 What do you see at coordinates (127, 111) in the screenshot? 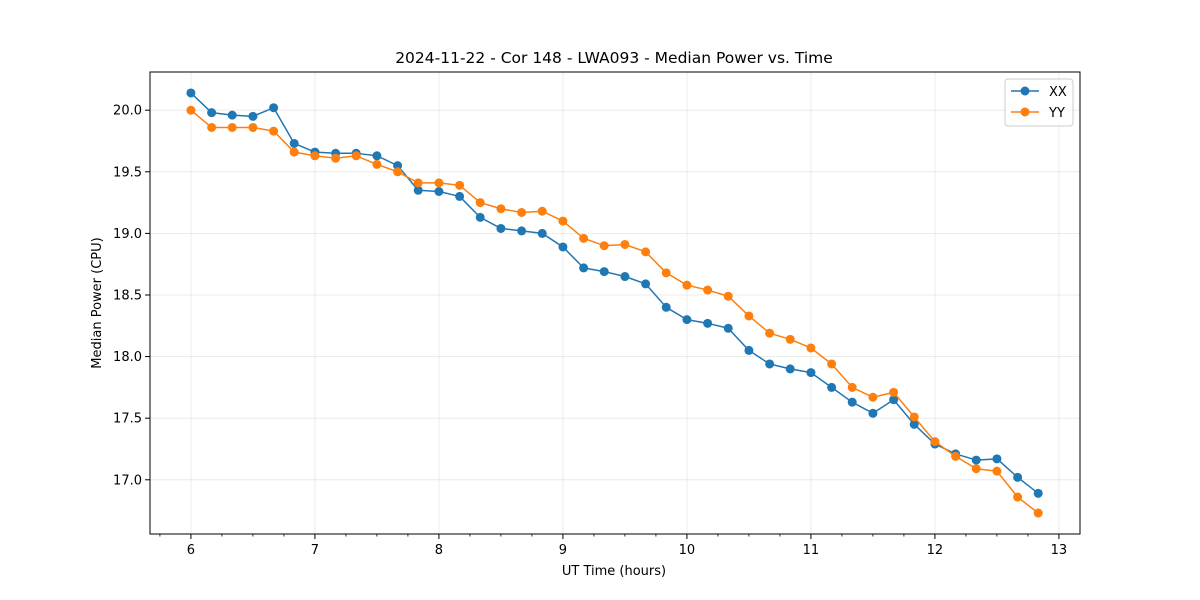
I see `y-tick-label: 20.0` at bounding box center [127, 111].